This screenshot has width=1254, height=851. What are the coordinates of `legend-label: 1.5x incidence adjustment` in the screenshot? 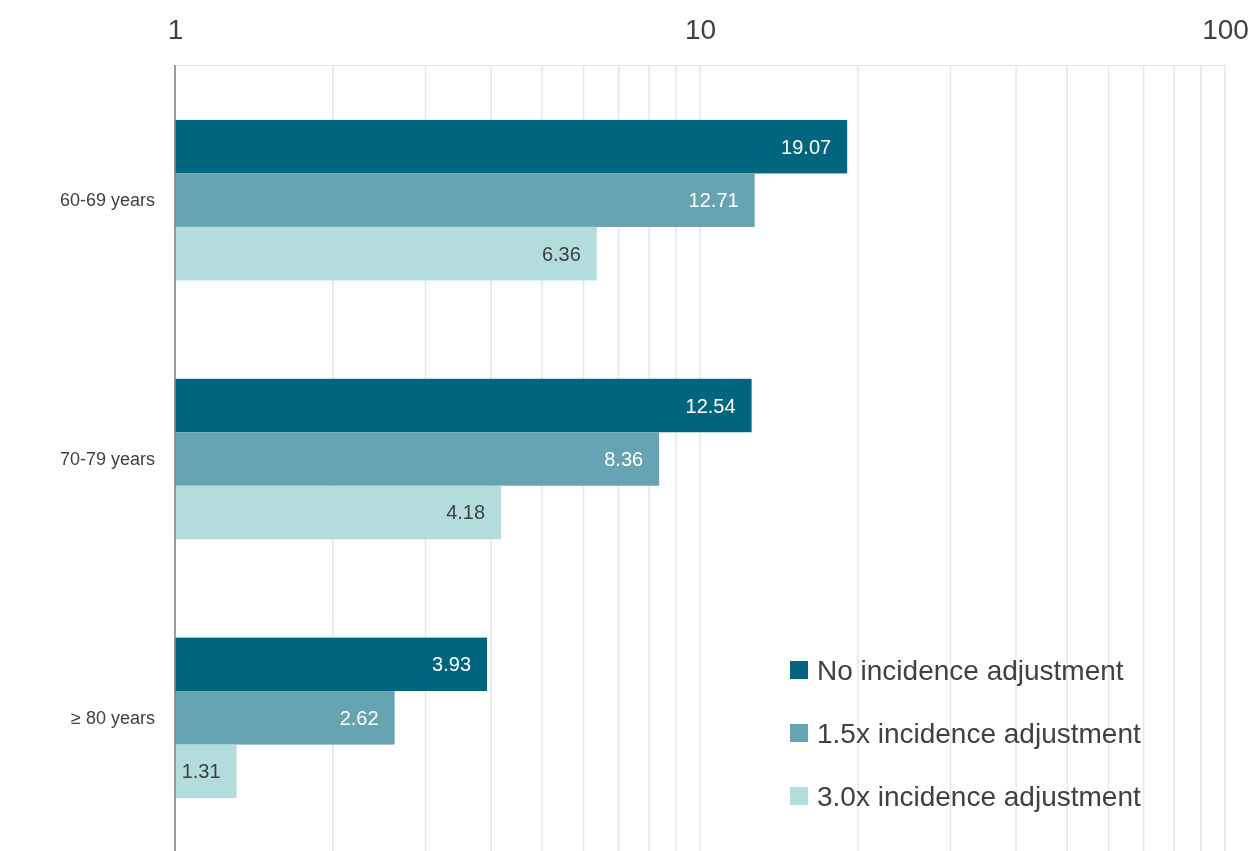 It's located at (979, 733).